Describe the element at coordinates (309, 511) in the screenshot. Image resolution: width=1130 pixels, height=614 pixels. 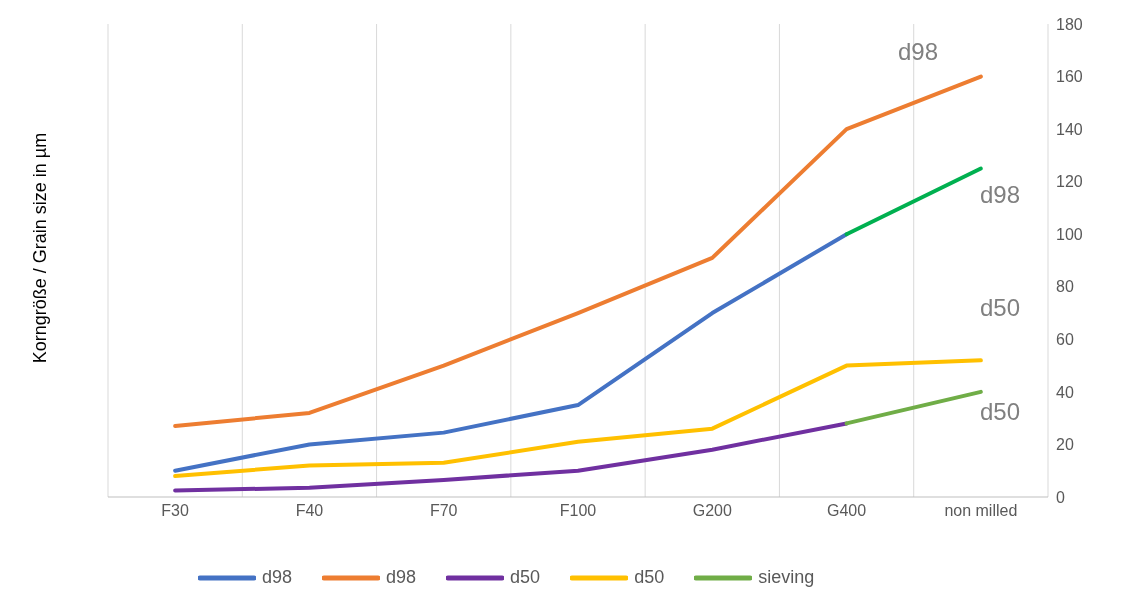
I see `x-tick-label: F40` at that location.